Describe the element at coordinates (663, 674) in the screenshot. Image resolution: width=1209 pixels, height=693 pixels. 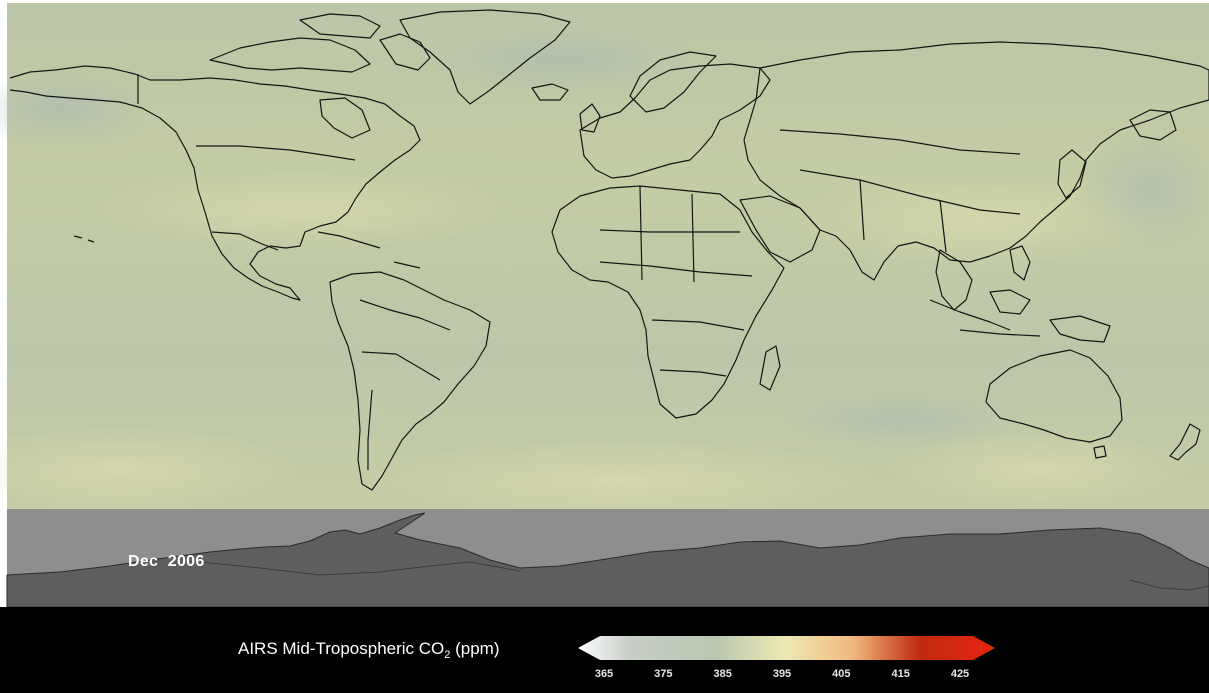
I see `legend-tick-label: 375` at that location.